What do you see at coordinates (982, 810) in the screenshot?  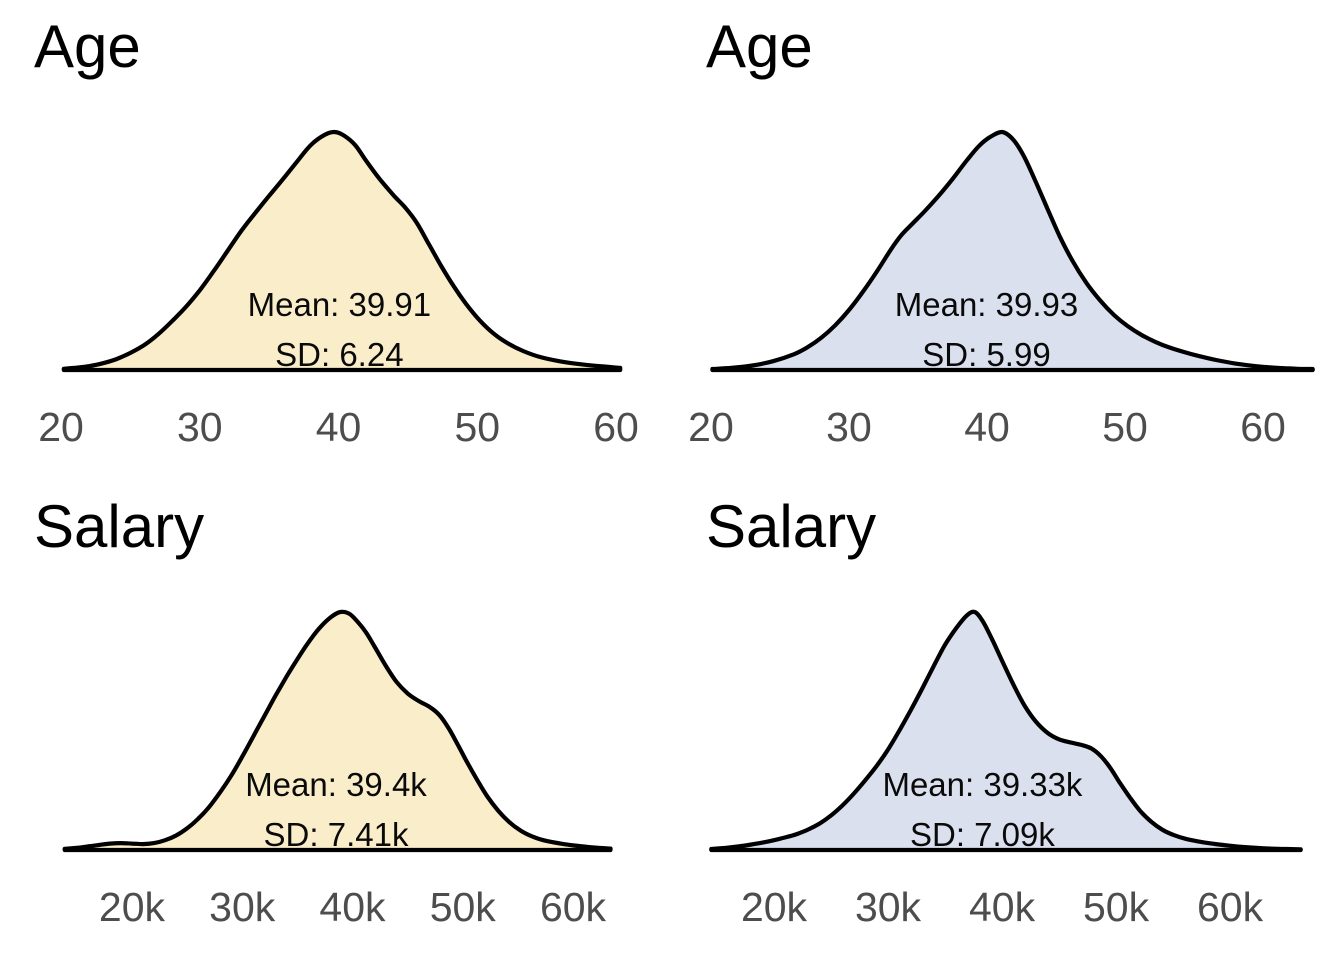 I see `stats-overlay: Mean: 39.33k SD: 7.09k` at bounding box center [982, 810].